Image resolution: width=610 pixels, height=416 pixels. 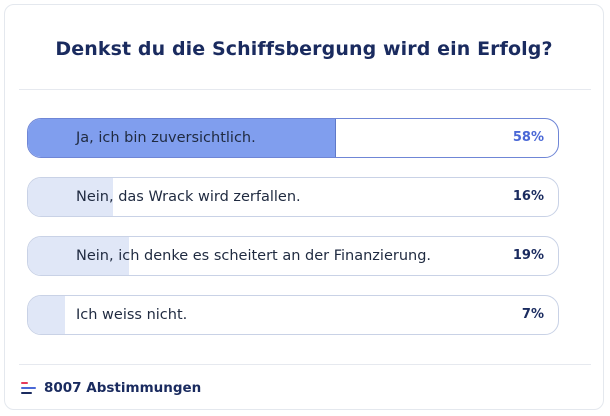 What do you see at coordinates (123, 388) in the screenshot?
I see `vote-count: 8007 Abstimmungen` at bounding box center [123, 388].